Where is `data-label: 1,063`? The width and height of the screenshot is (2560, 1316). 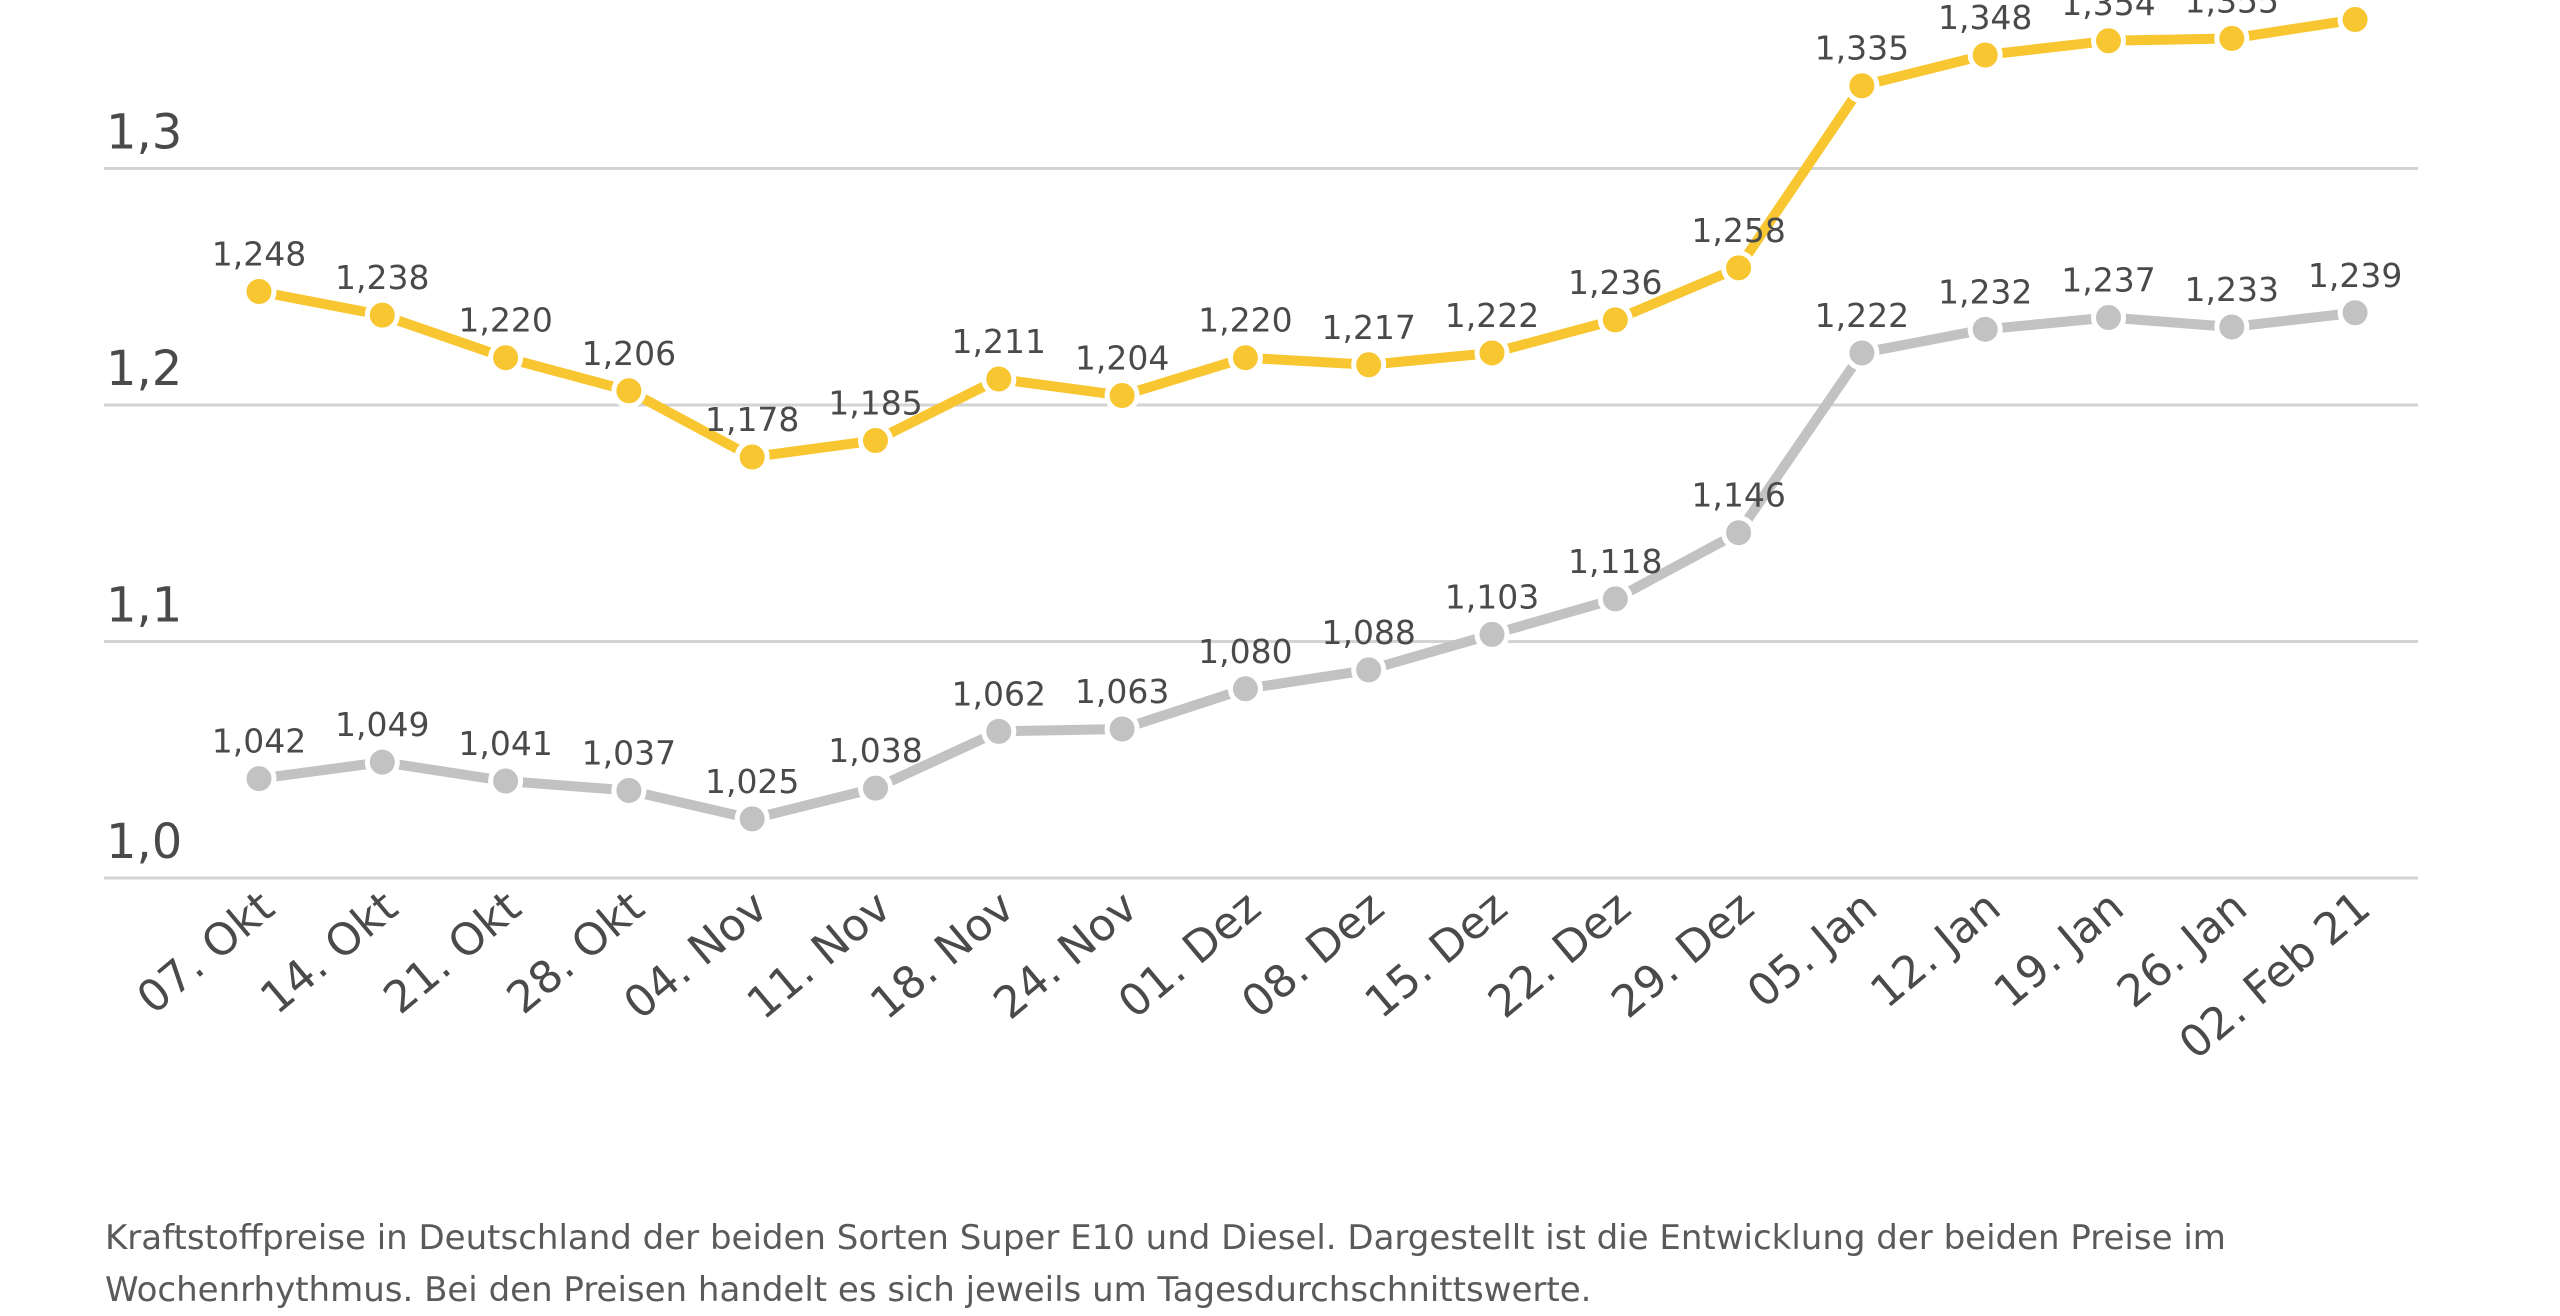
data-label: 1,063 is located at coordinates (1122, 691).